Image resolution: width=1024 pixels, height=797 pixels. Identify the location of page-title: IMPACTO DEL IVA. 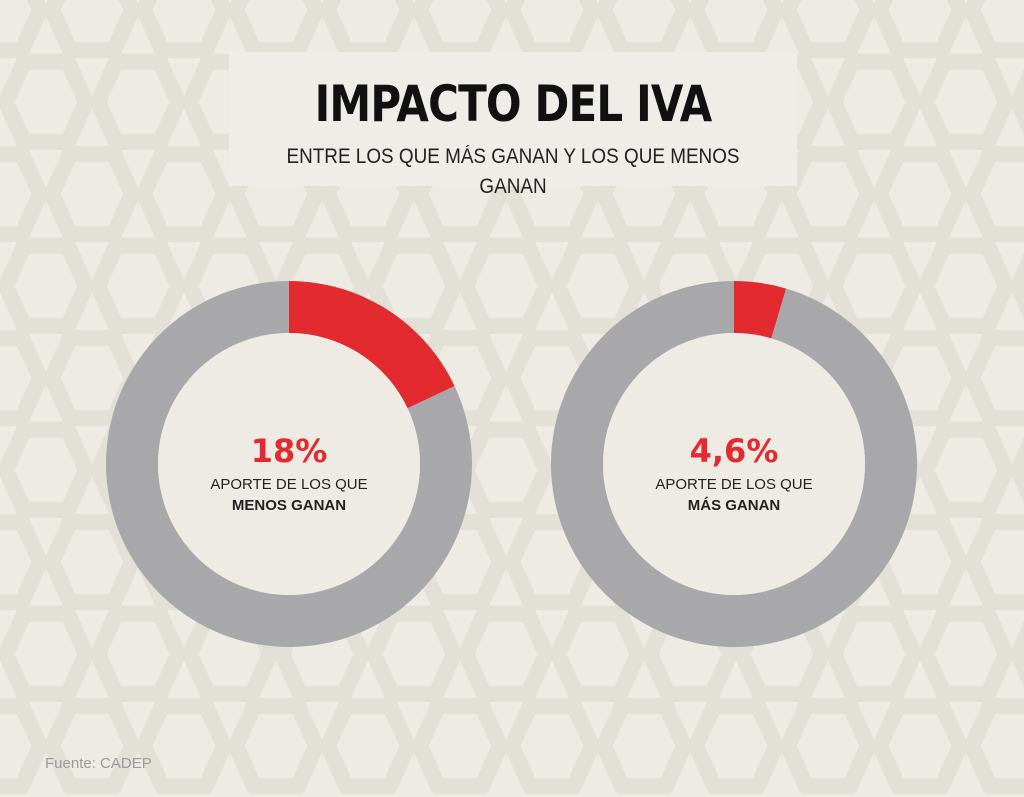
(513, 104).